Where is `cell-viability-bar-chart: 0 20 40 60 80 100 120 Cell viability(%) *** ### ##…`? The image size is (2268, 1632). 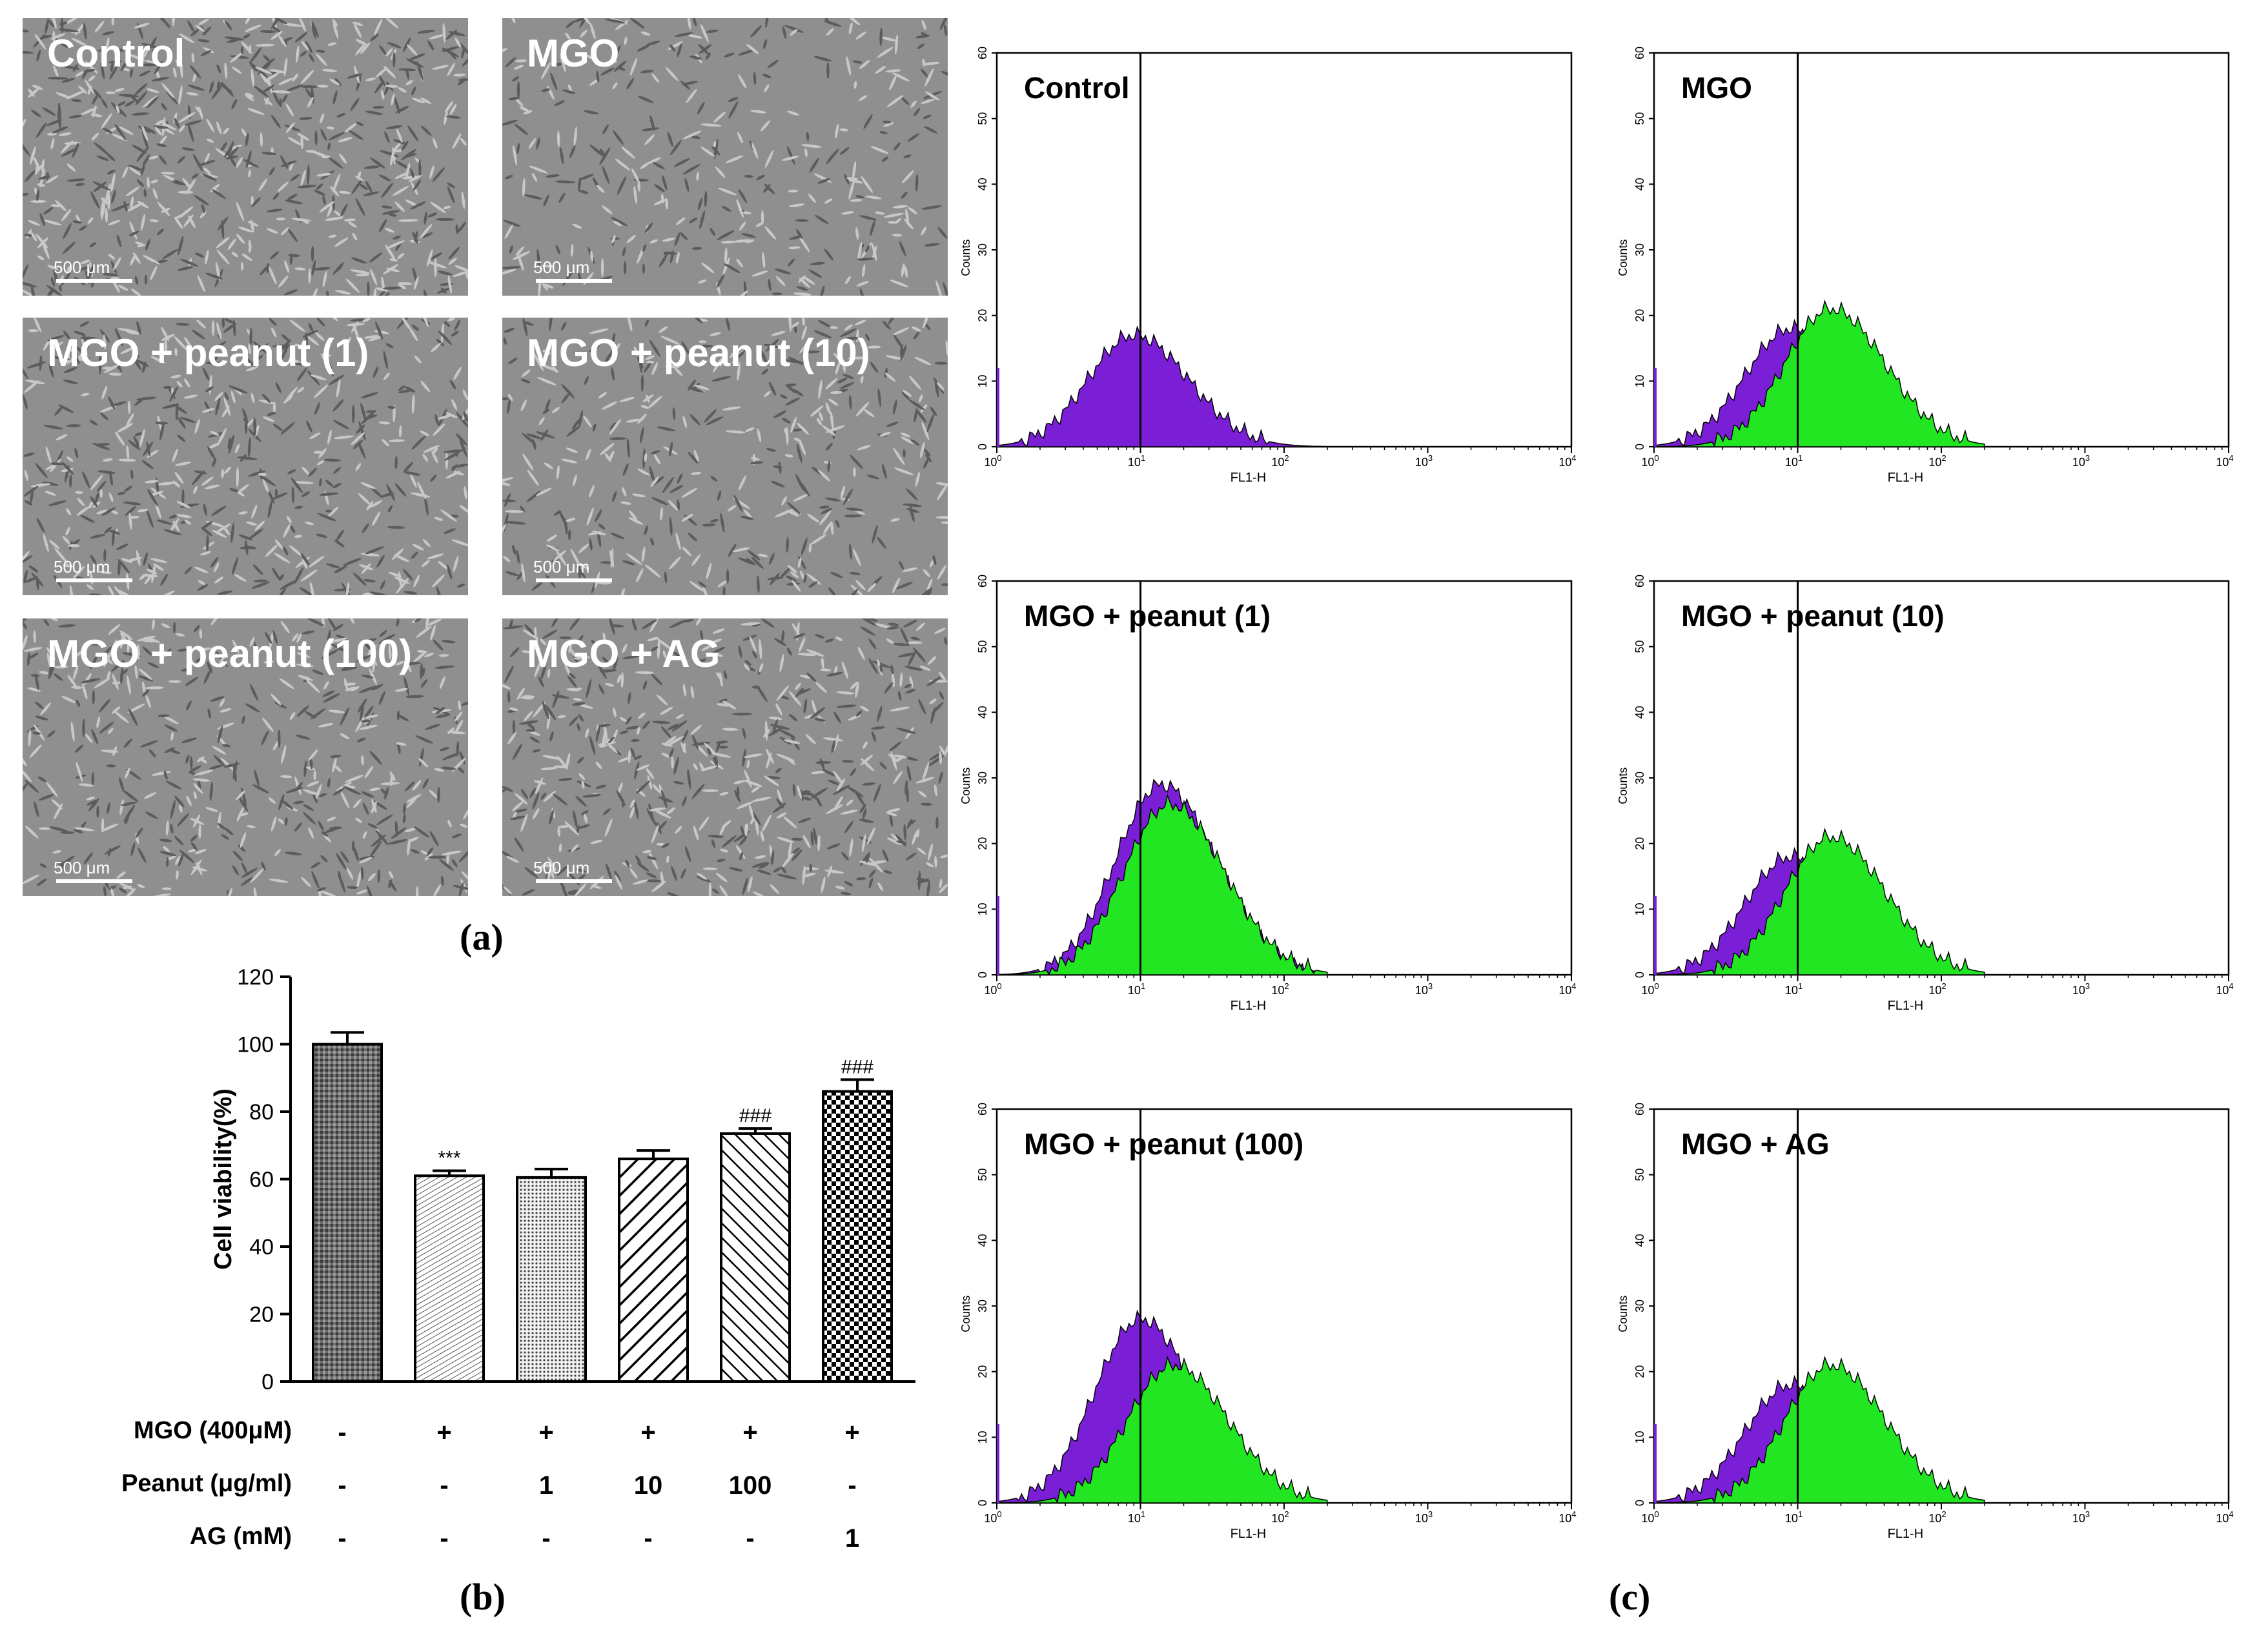 cell-viability-bar-chart: 0 20 40 60 80 100 120 Cell viability(%) *** ### ##… is located at coordinates (518, 1259).